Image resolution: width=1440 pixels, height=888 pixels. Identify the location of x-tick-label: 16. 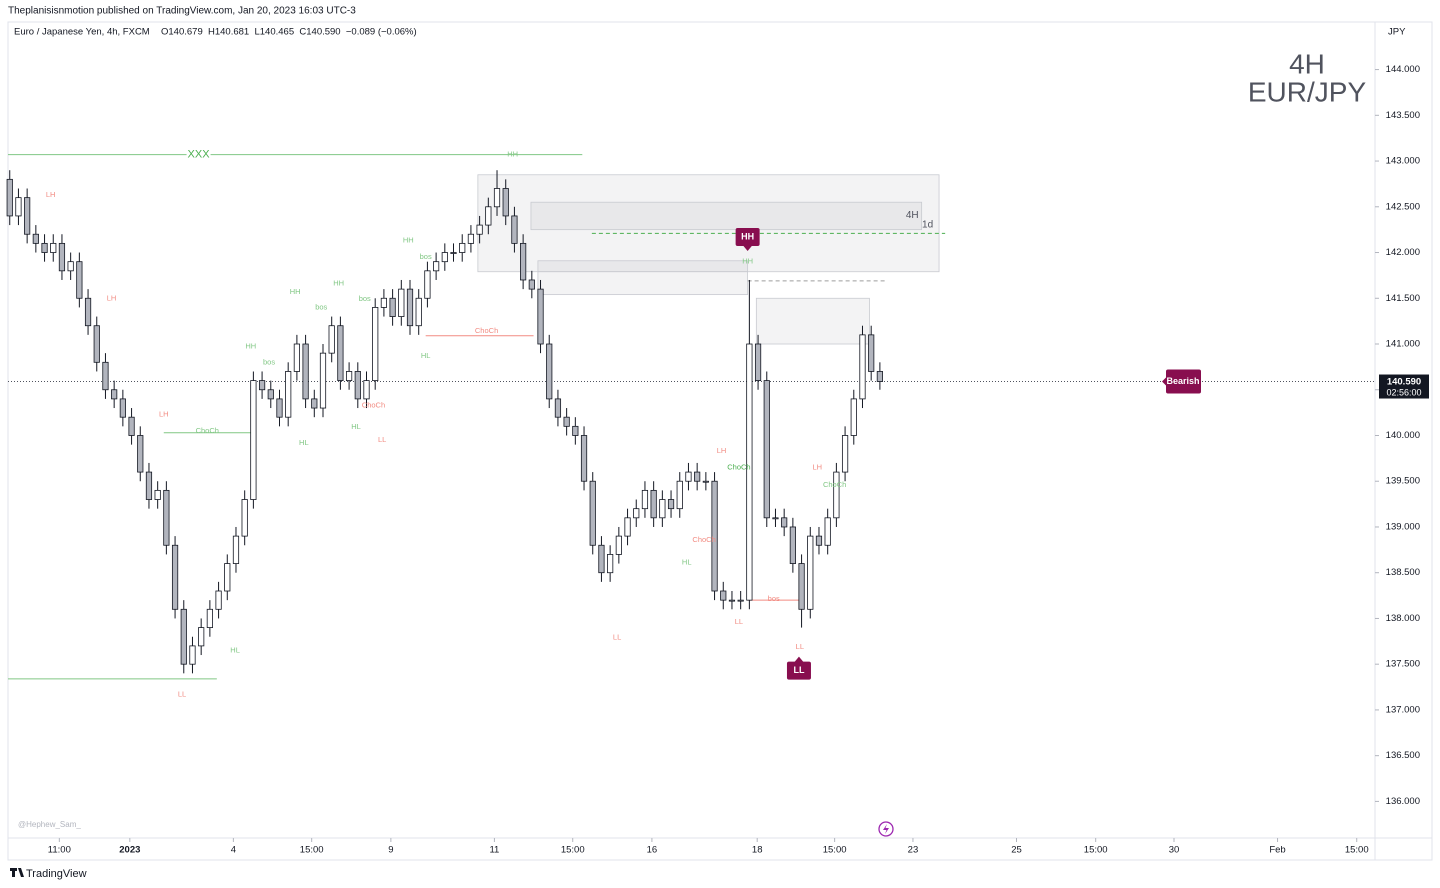
(652, 850).